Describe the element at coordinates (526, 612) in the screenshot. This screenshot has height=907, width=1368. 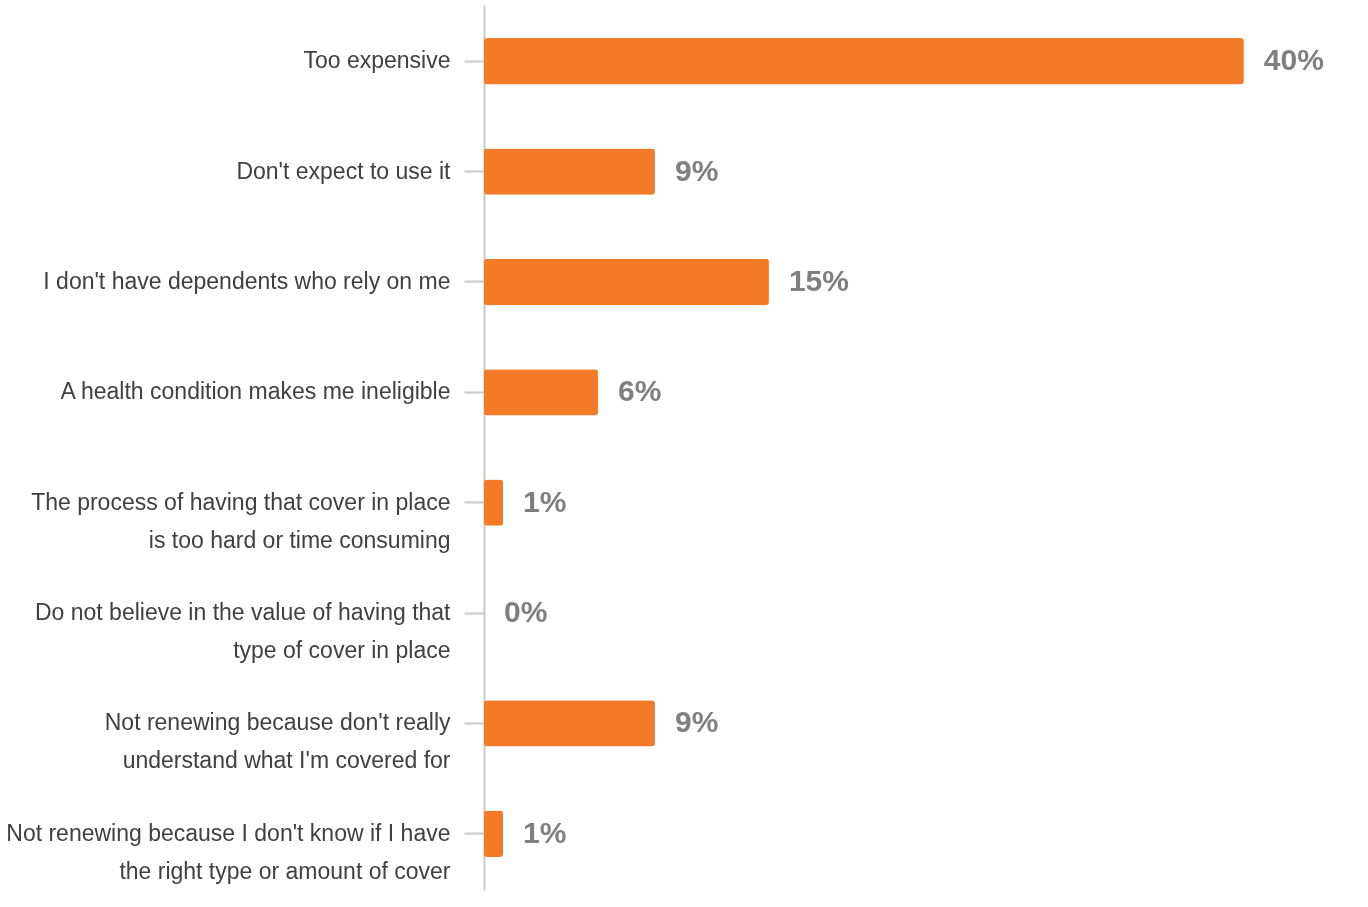
I see `data-label: 0%` at that location.